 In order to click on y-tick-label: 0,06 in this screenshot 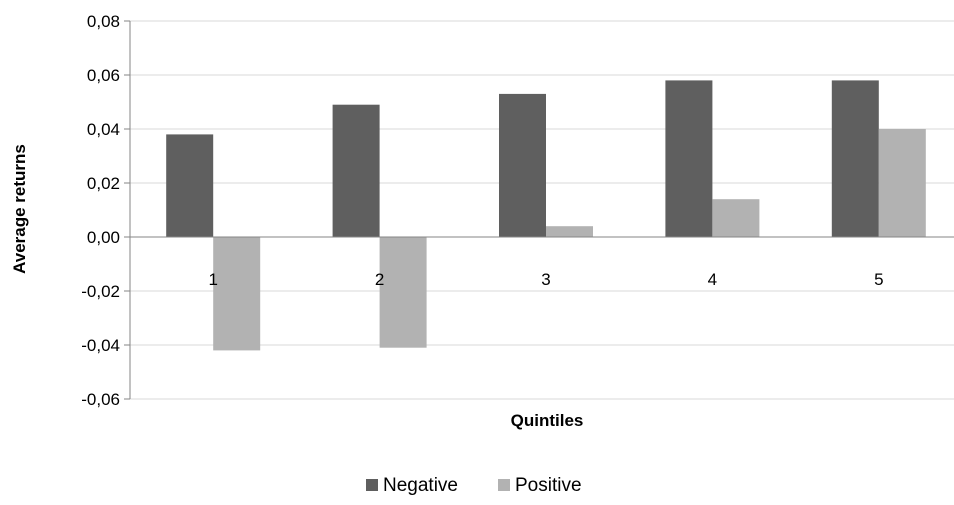, I will do `click(103, 75)`.